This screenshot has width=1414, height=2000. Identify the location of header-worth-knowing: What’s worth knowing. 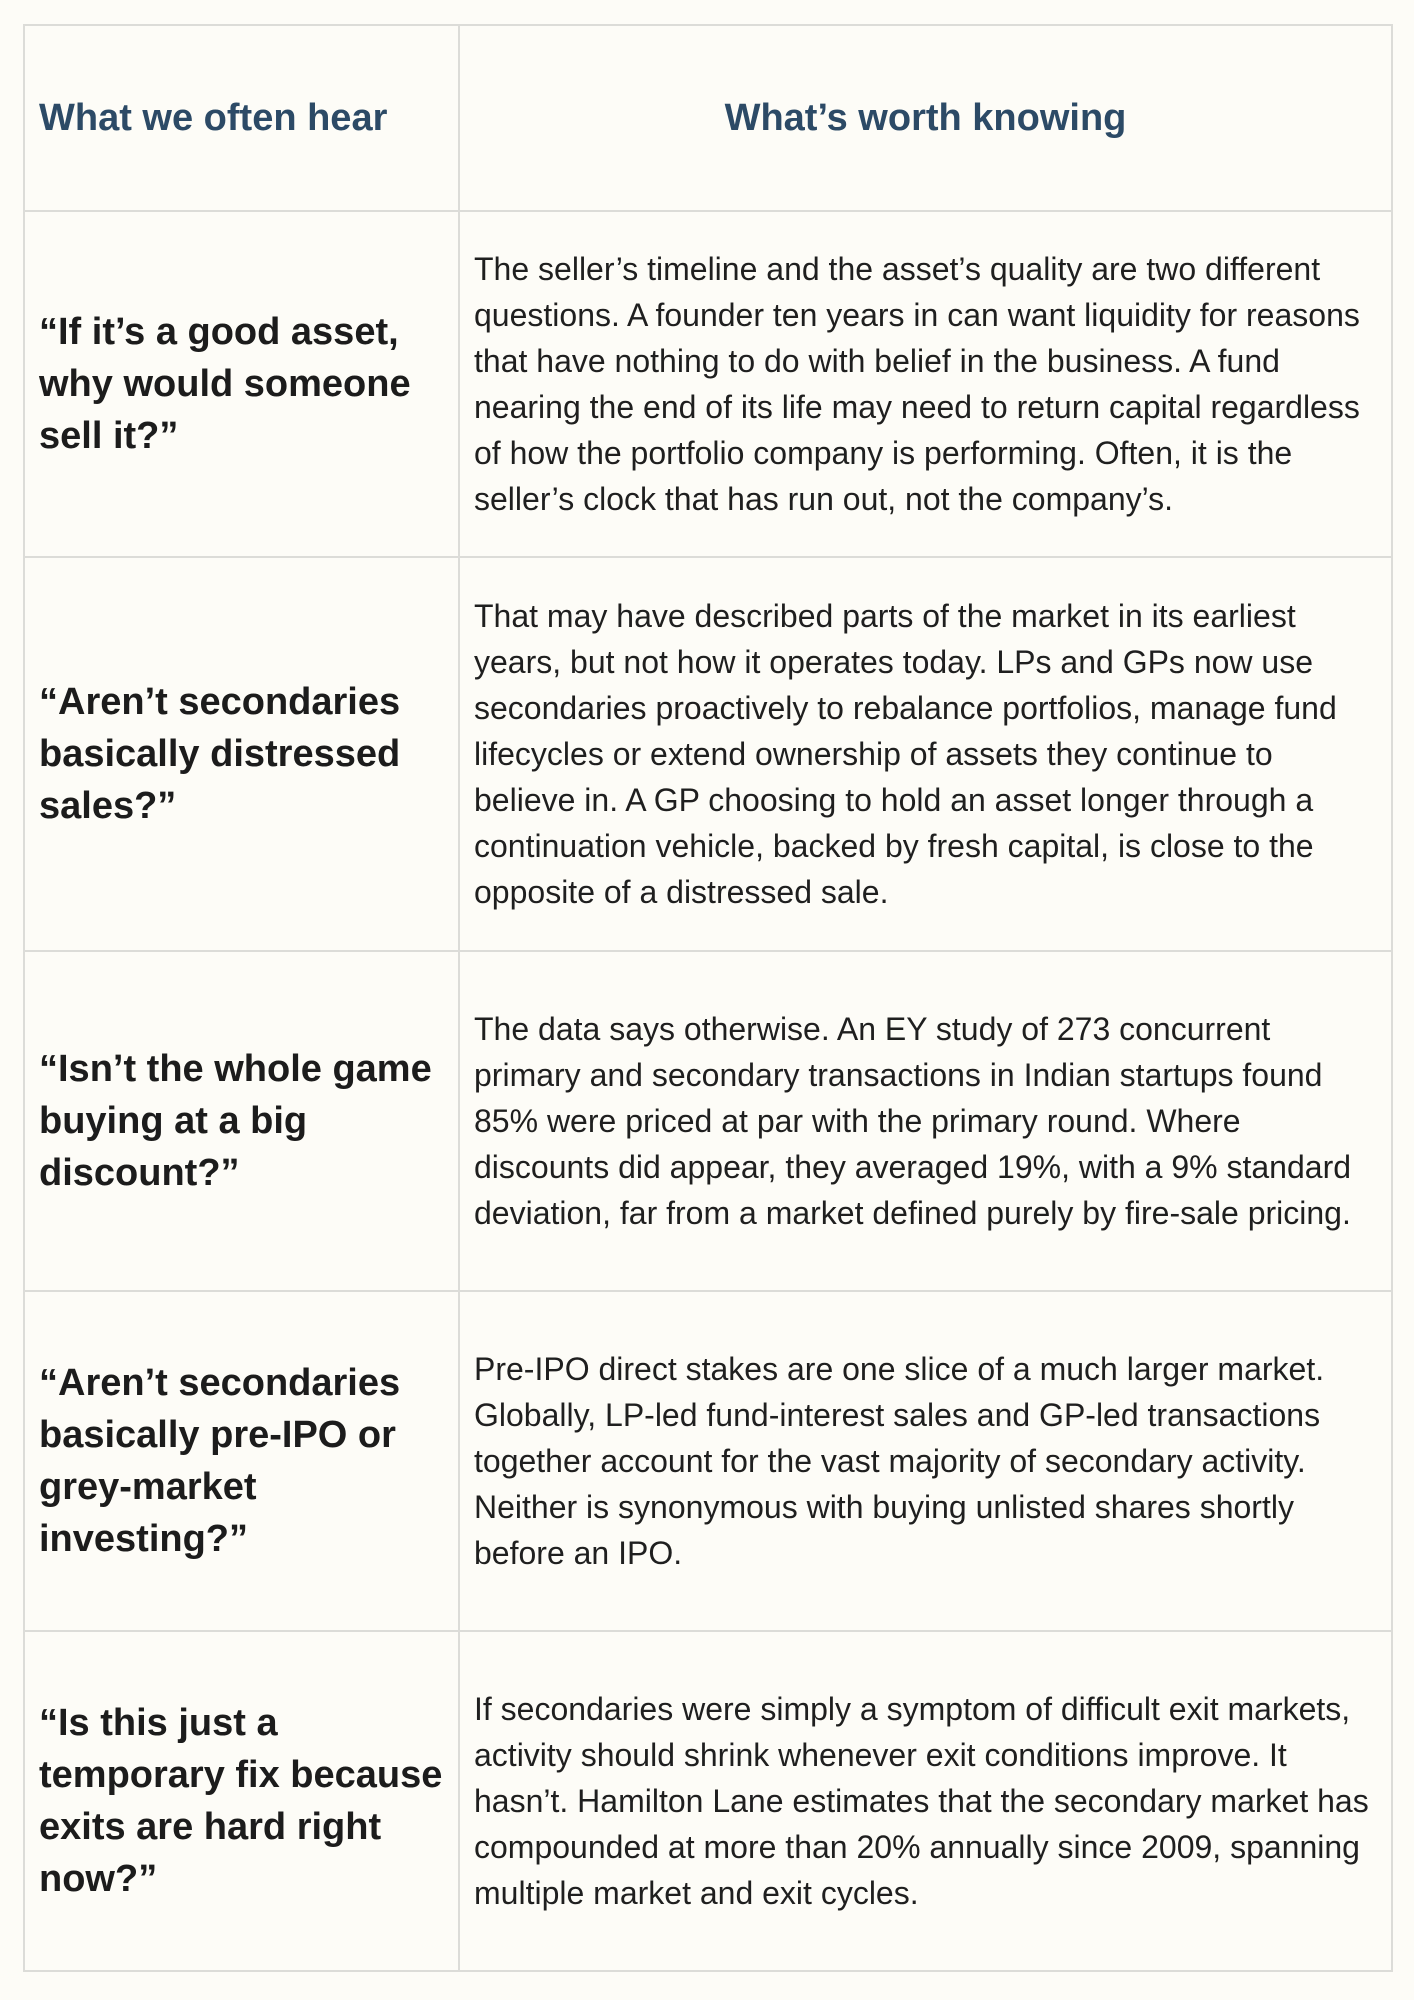
(925, 118).